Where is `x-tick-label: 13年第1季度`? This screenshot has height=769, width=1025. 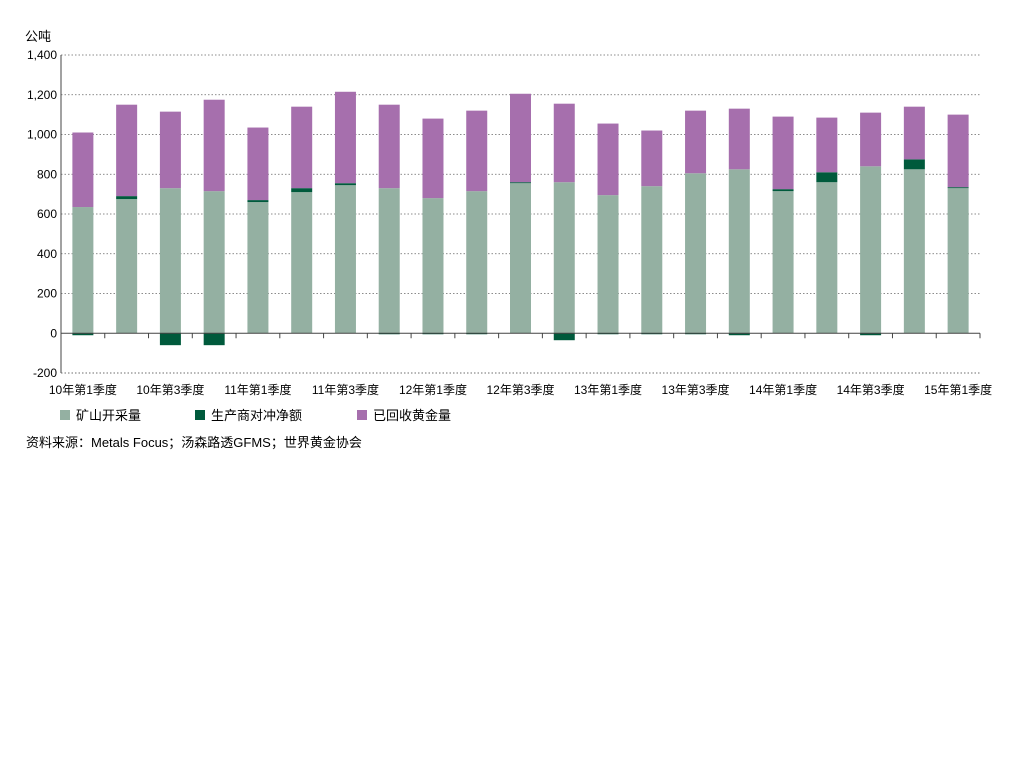
x-tick-label: 13年第1季度 is located at coordinates (608, 389).